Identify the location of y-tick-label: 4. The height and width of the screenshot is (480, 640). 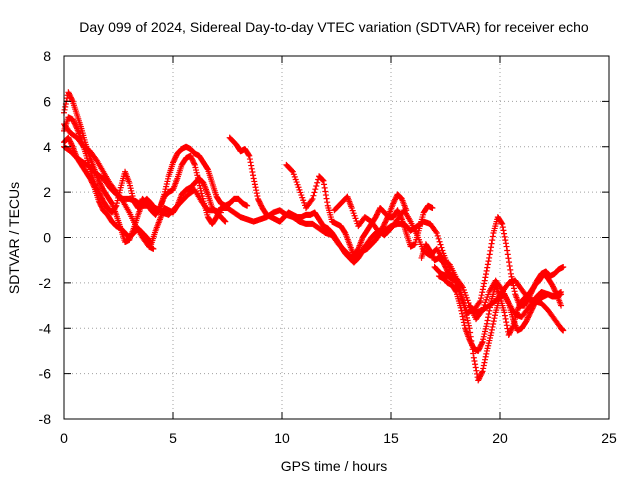
(47, 147).